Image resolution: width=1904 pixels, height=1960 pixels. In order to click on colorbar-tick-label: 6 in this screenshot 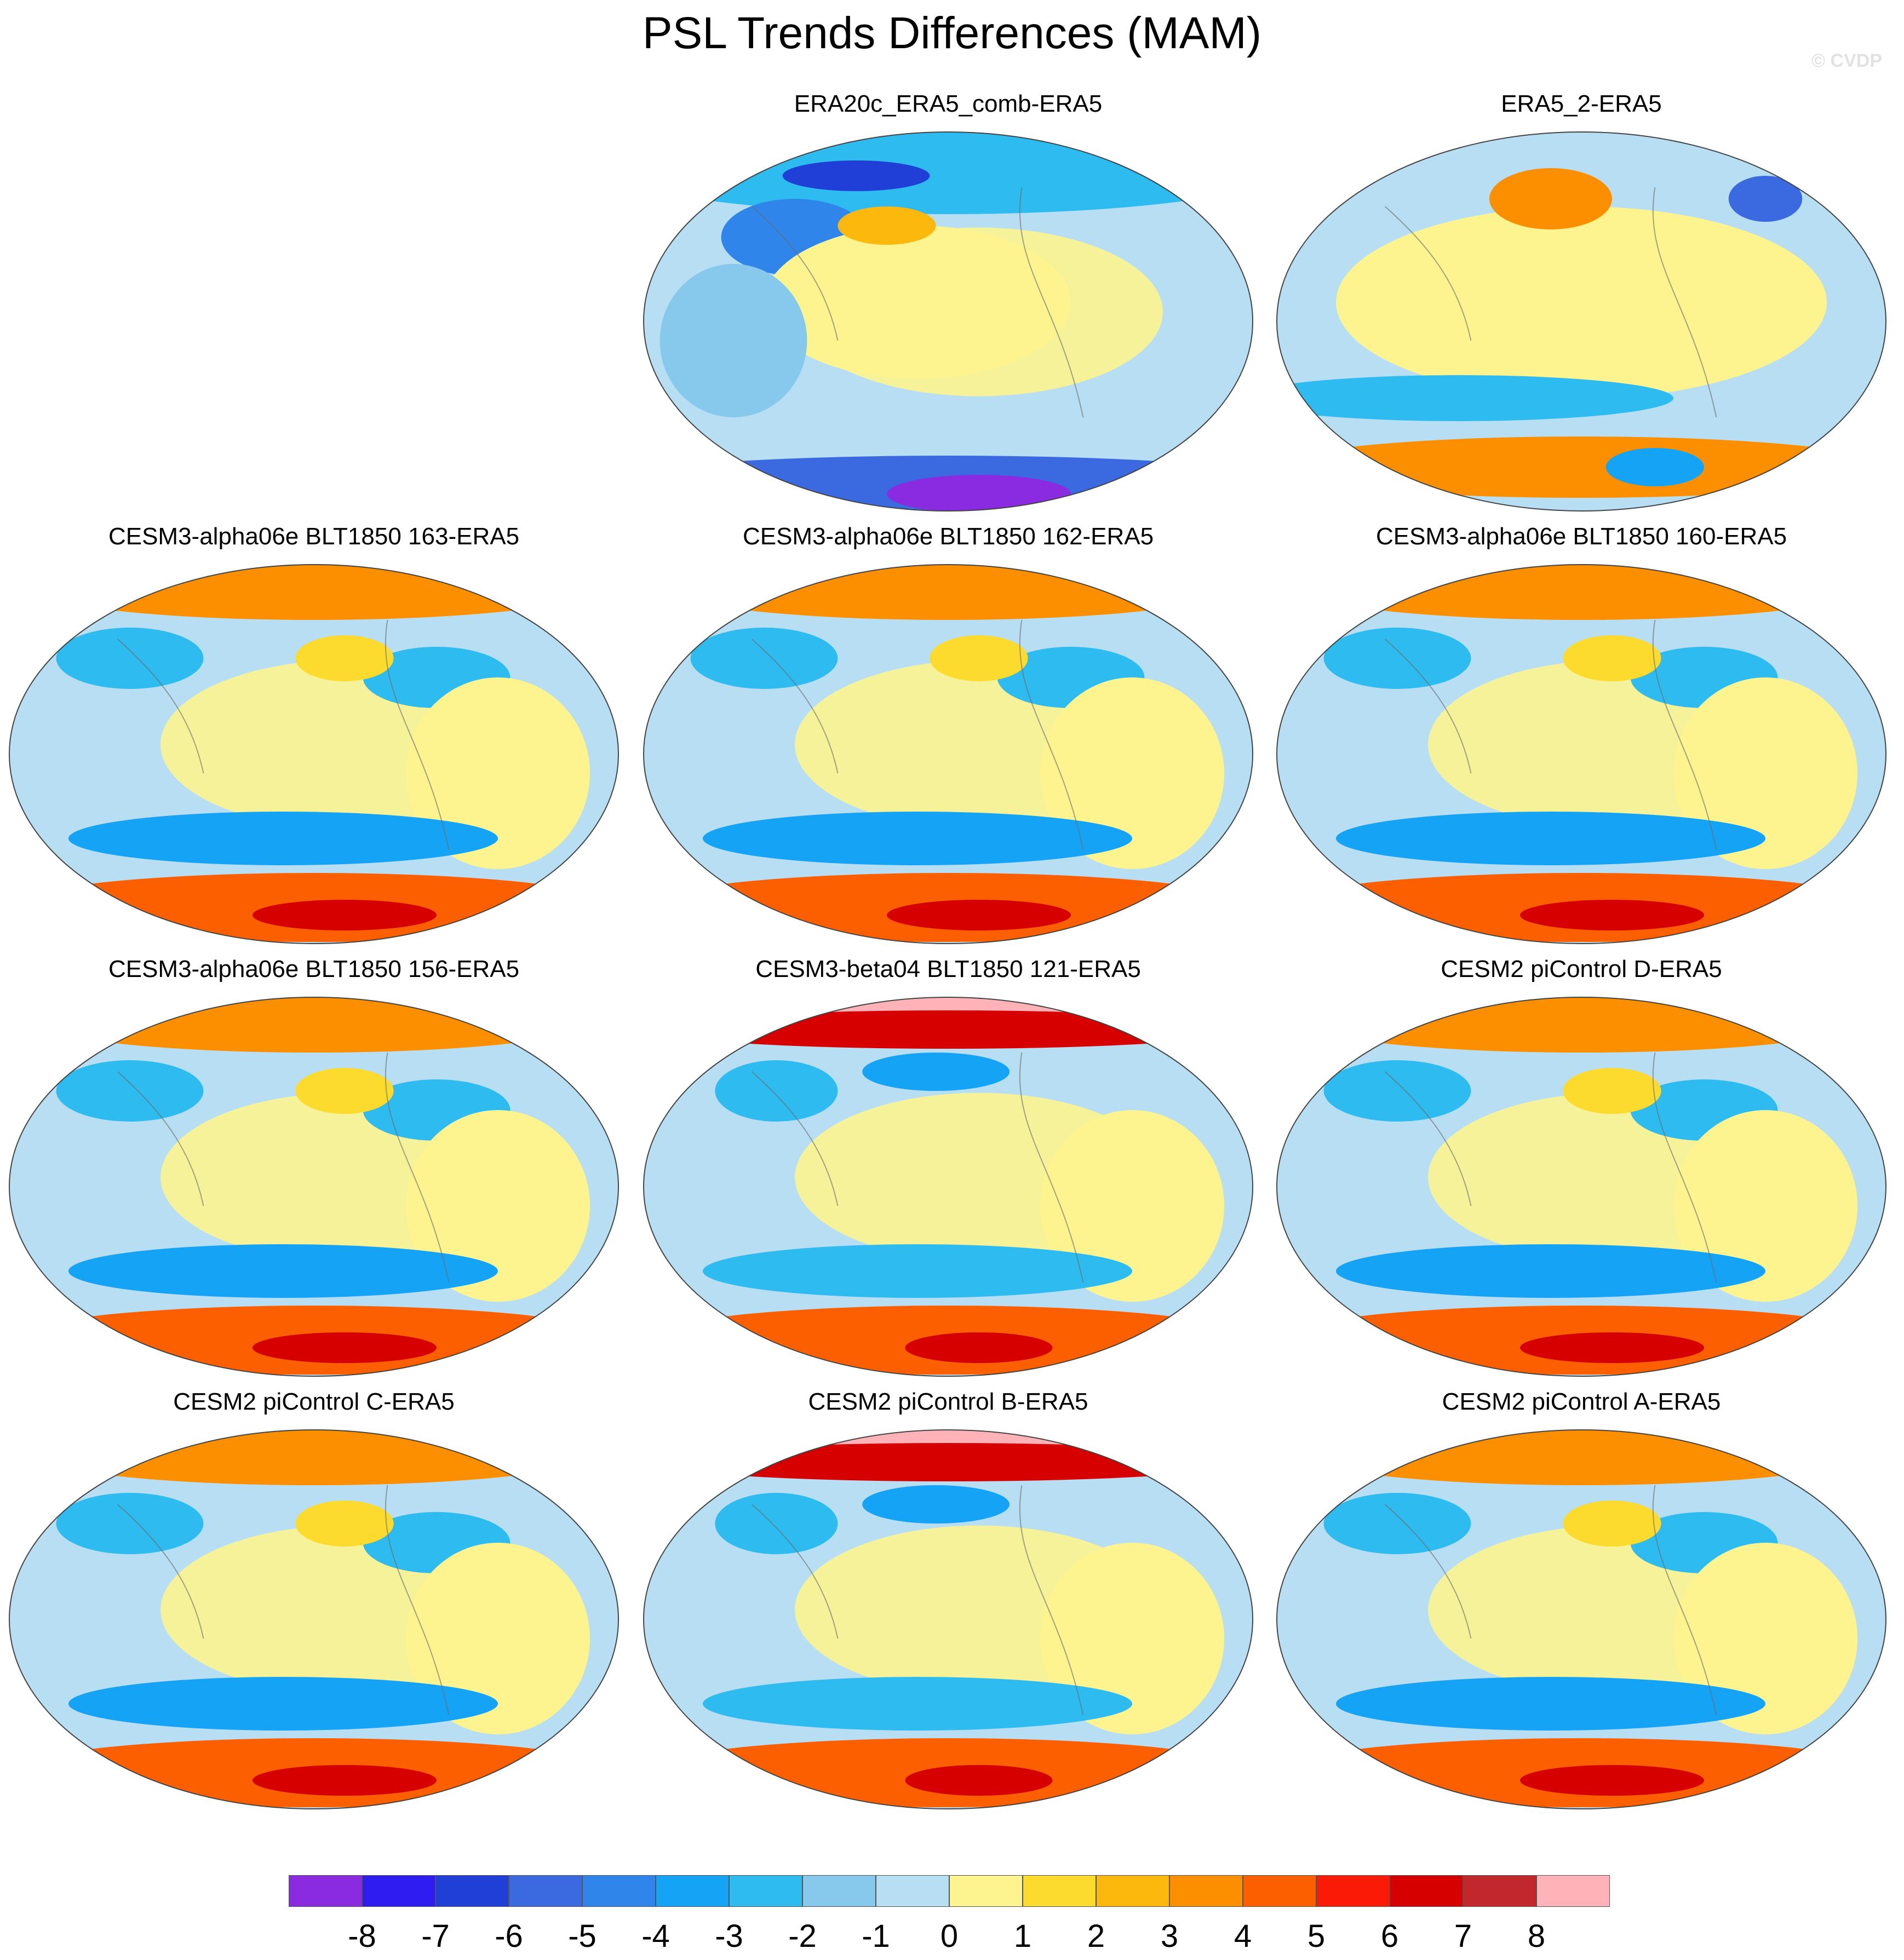, I will do `click(1389, 1936)`.